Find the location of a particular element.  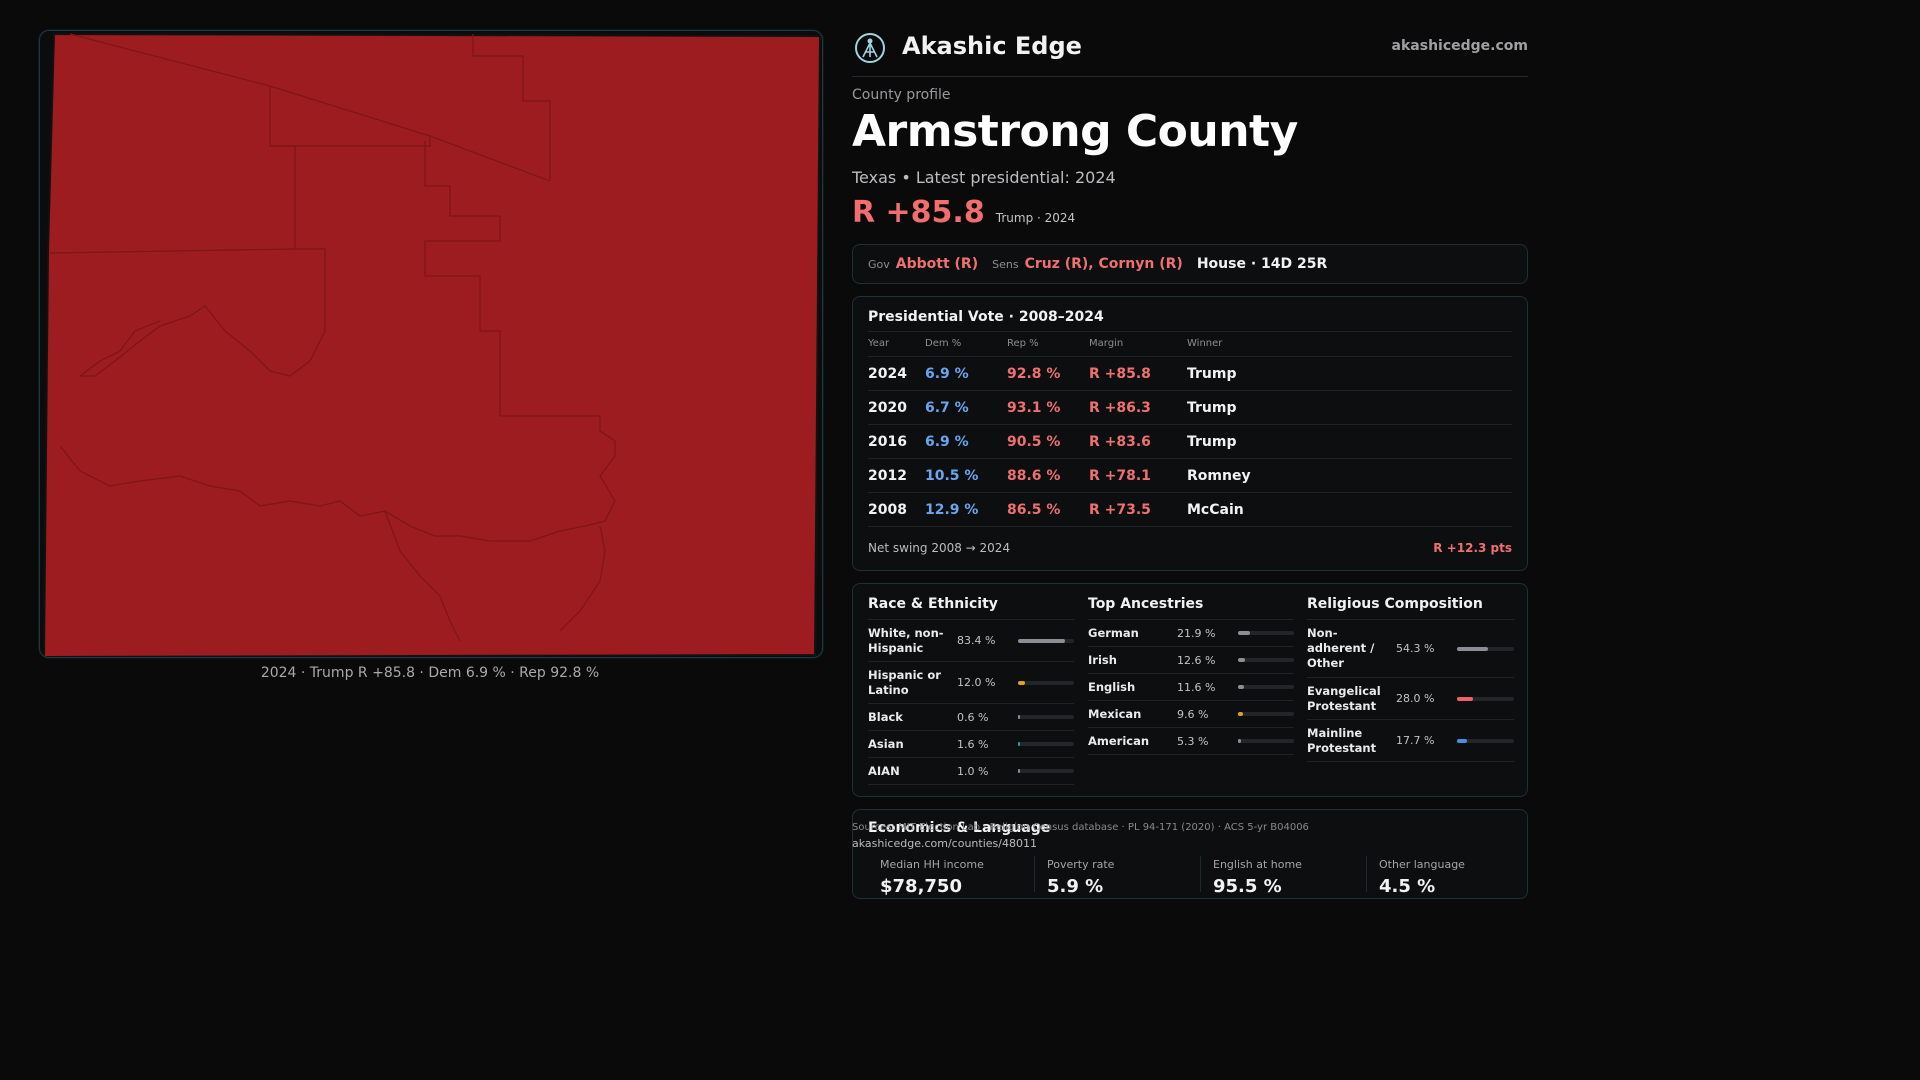

rep-cell: 90.5 % is located at coordinates (1048, 441).